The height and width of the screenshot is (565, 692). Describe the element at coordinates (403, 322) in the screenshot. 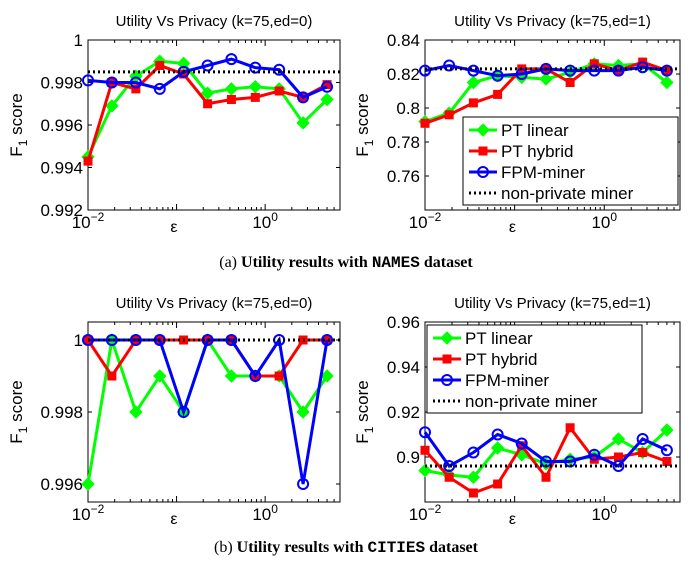

I see `y-tick-label: 0.96` at that location.